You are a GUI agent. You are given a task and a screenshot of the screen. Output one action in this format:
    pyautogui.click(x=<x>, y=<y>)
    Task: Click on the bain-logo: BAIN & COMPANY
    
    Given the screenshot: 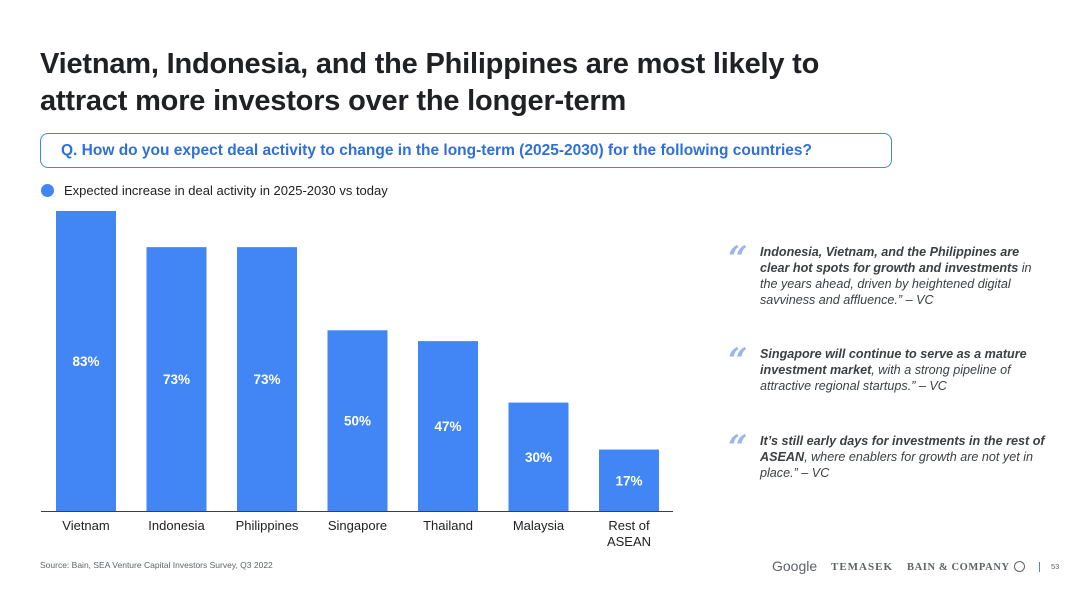 What is the action you would take?
    pyautogui.click(x=966, y=567)
    